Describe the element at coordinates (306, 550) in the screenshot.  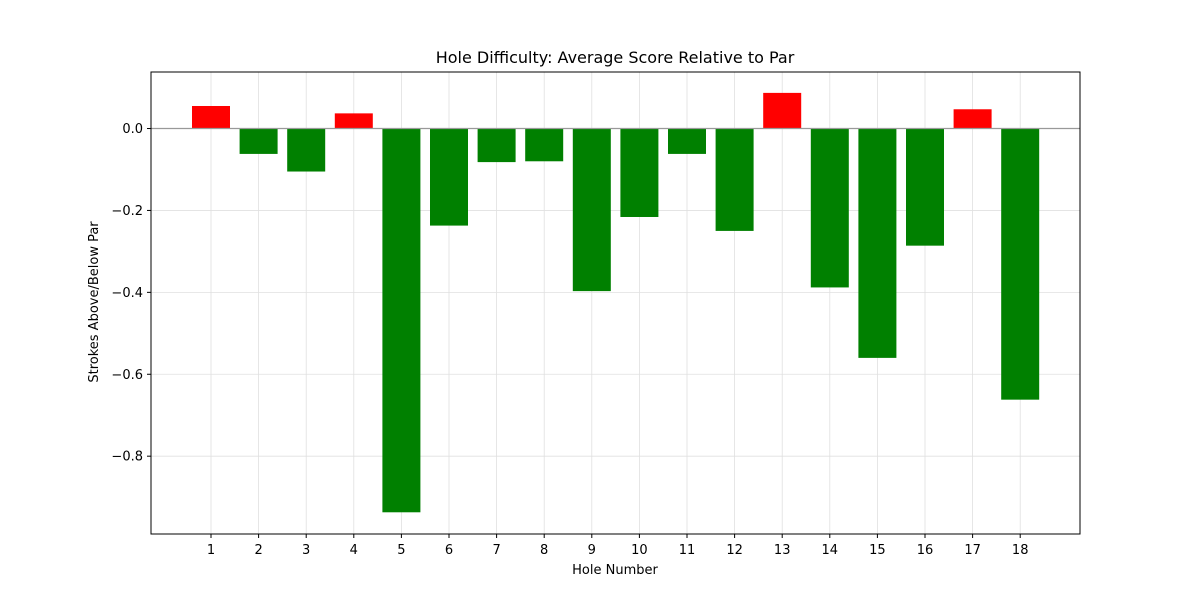
I see `x-tick-label: 3` at that location.